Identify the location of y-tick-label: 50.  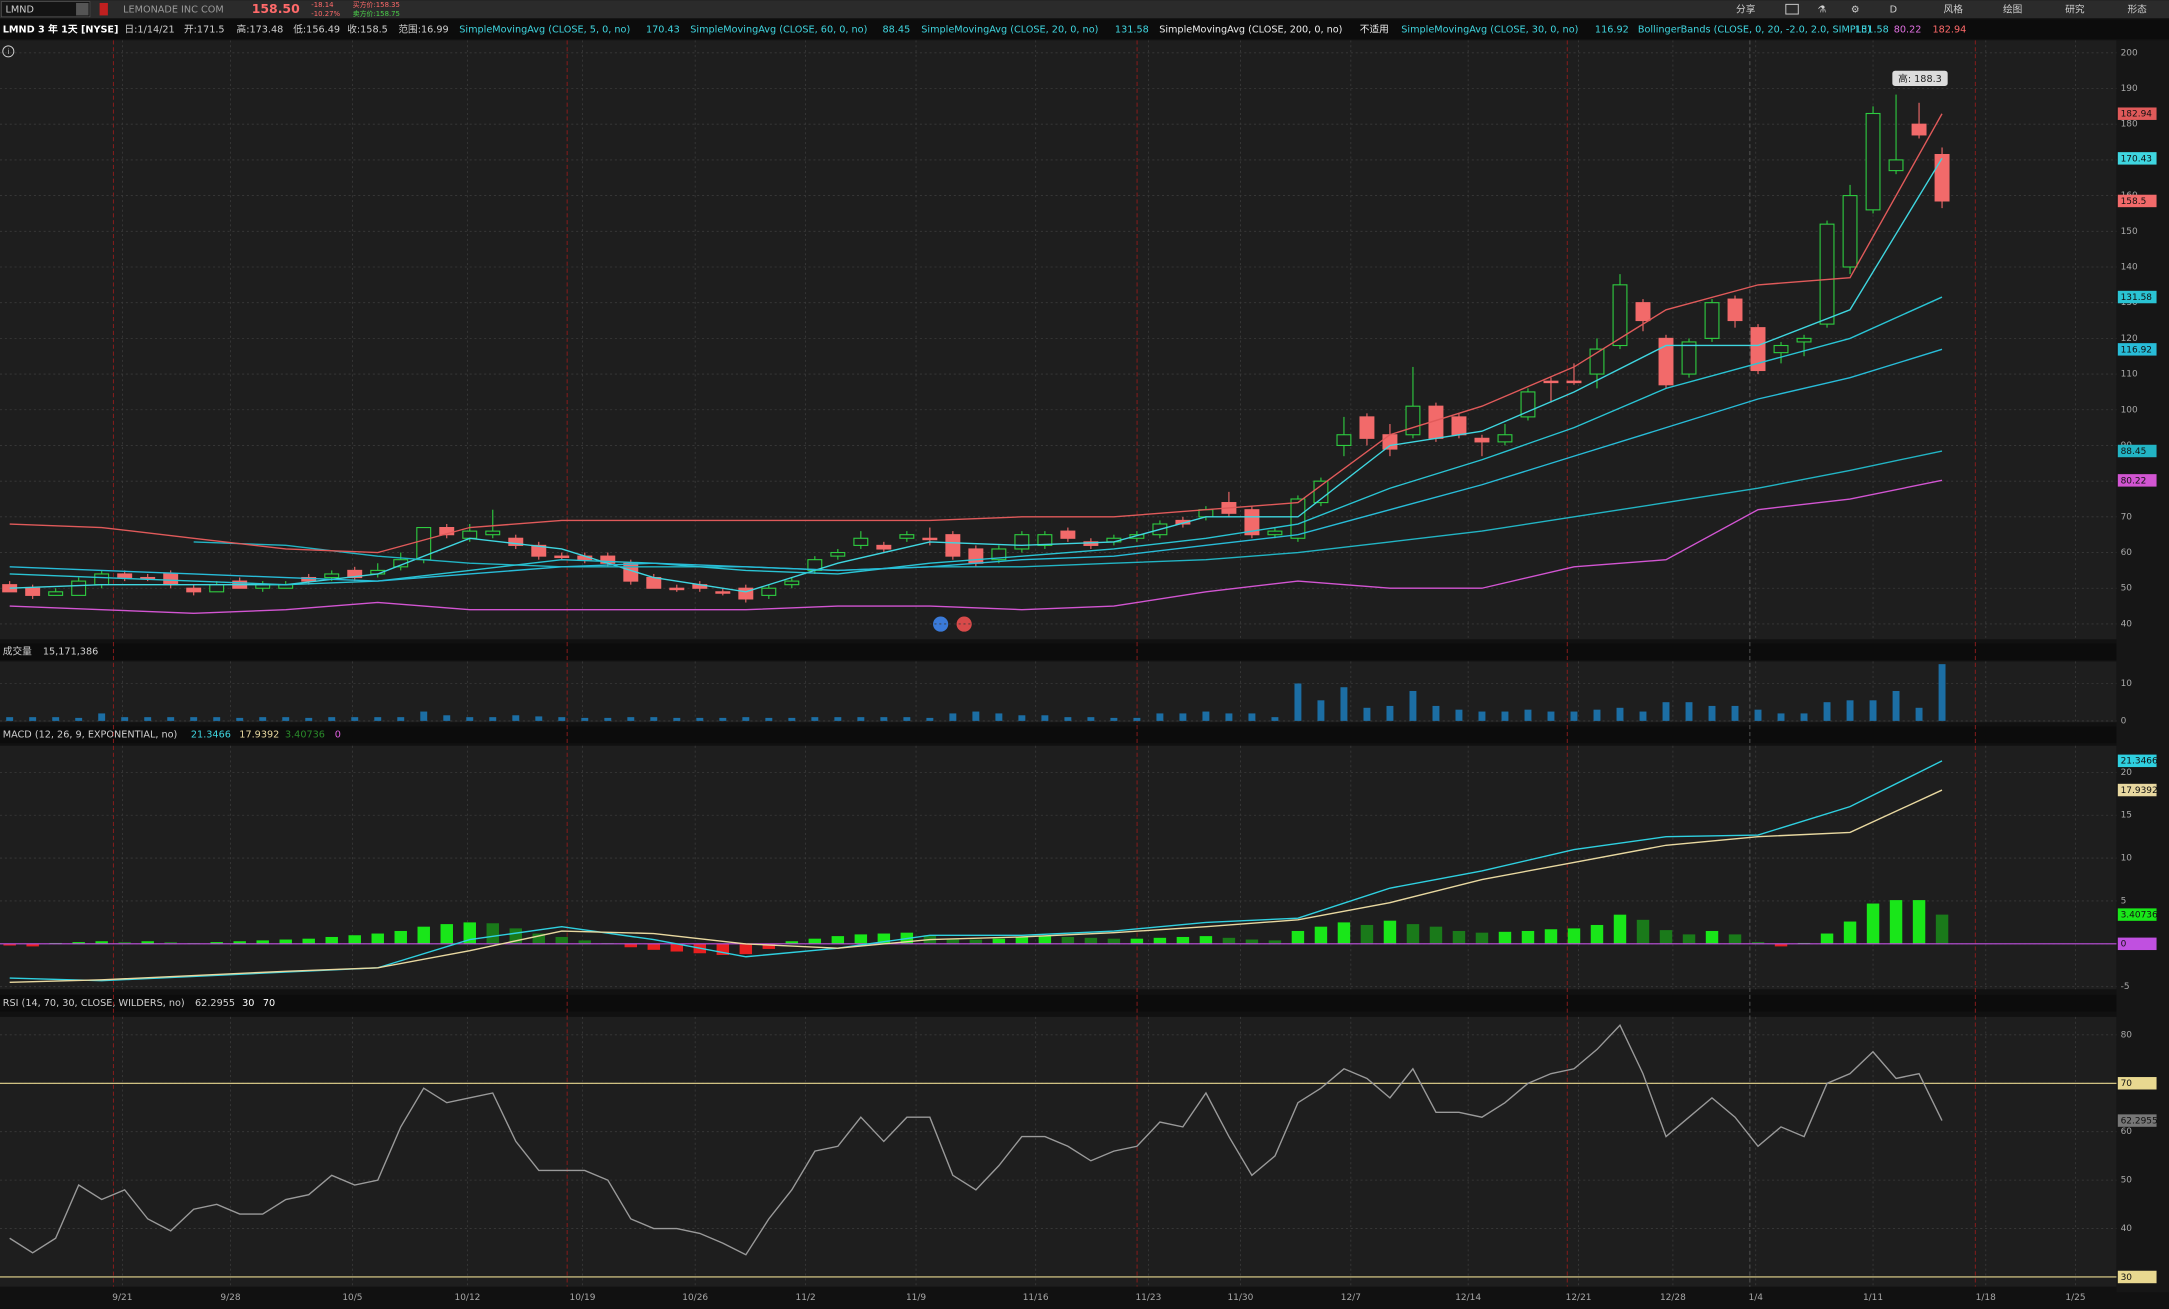
(2127, 1181).